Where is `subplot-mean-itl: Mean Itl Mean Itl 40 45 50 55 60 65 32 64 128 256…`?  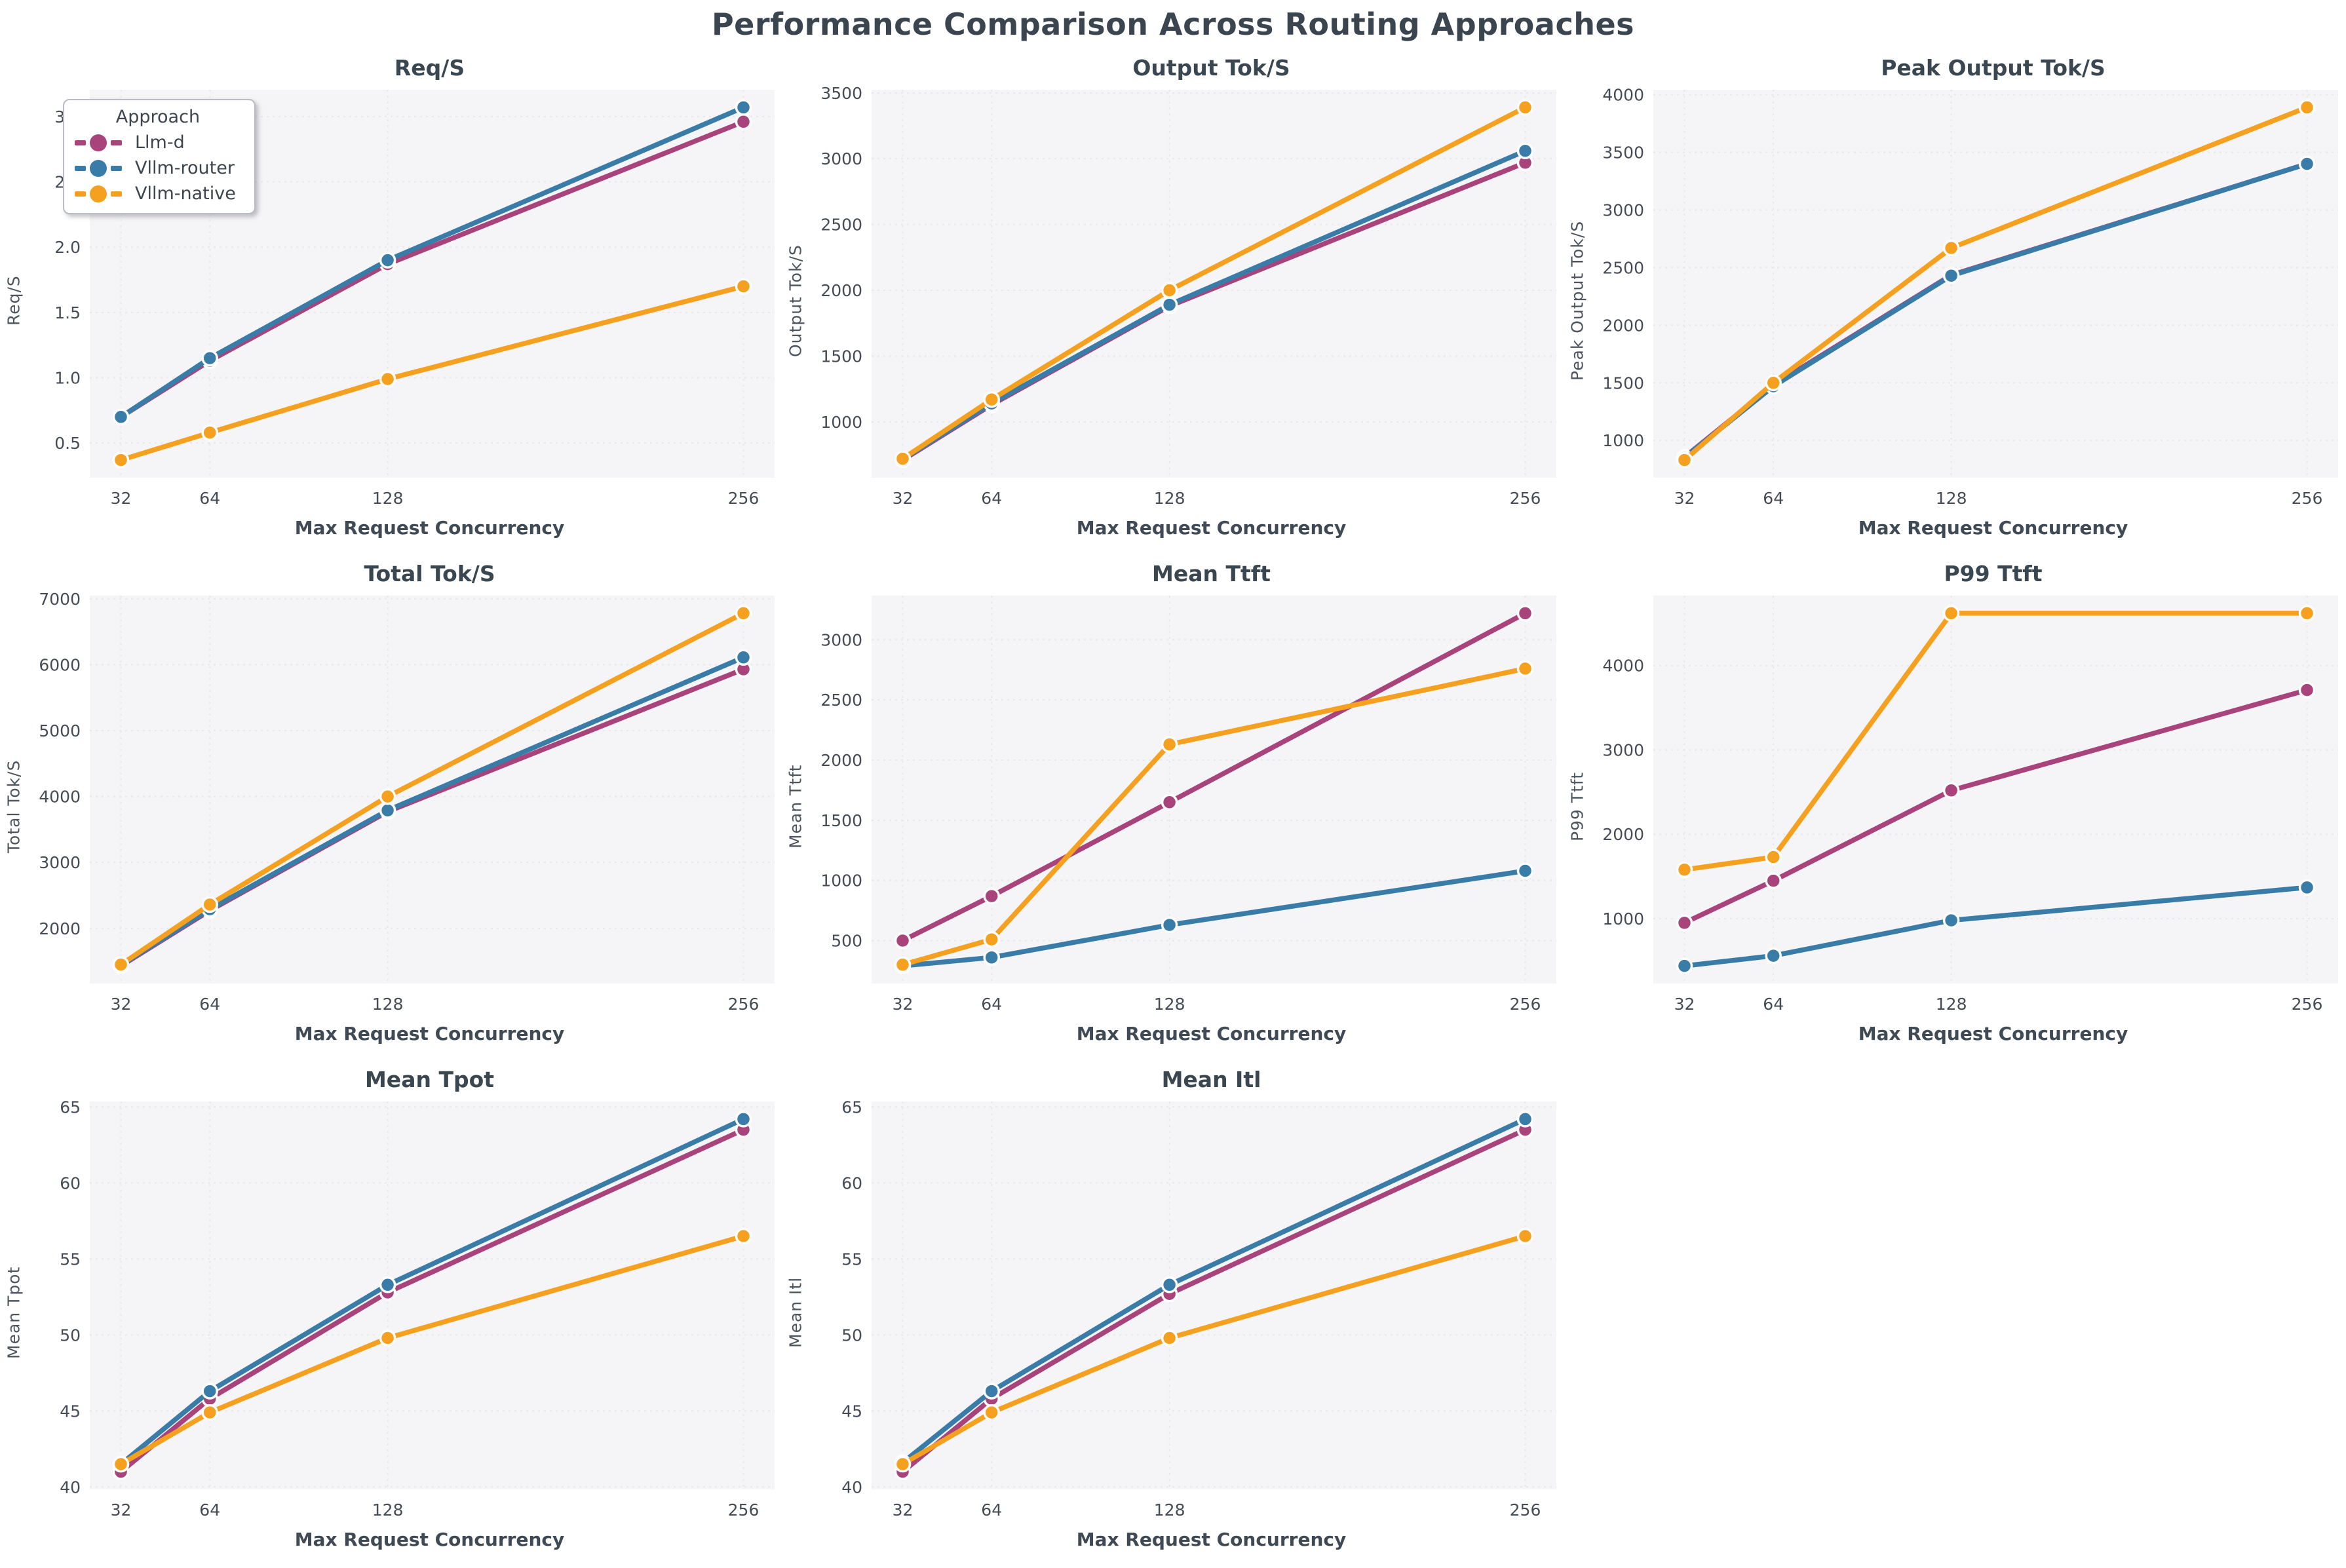
subplot-mean-itl: Mean Itl Mean Itl 40 45 50 55 60 65 32 64 128 256… is located at coordinates (1173, 1310).